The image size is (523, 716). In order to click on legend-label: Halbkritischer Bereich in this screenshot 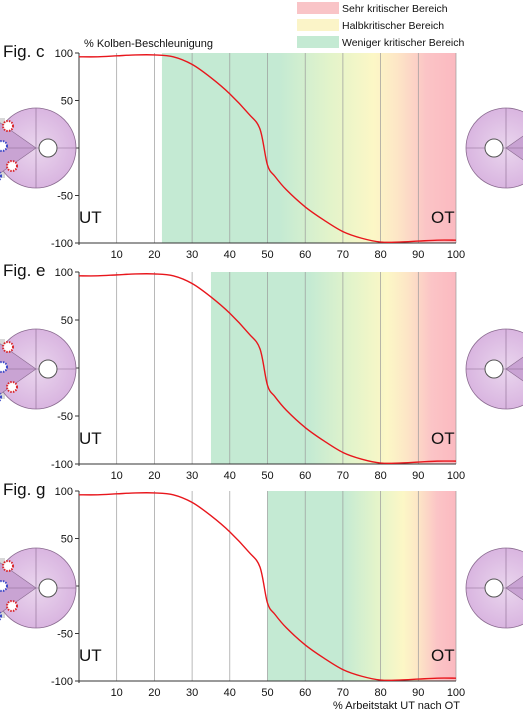, I will do `click(393, 26)`.